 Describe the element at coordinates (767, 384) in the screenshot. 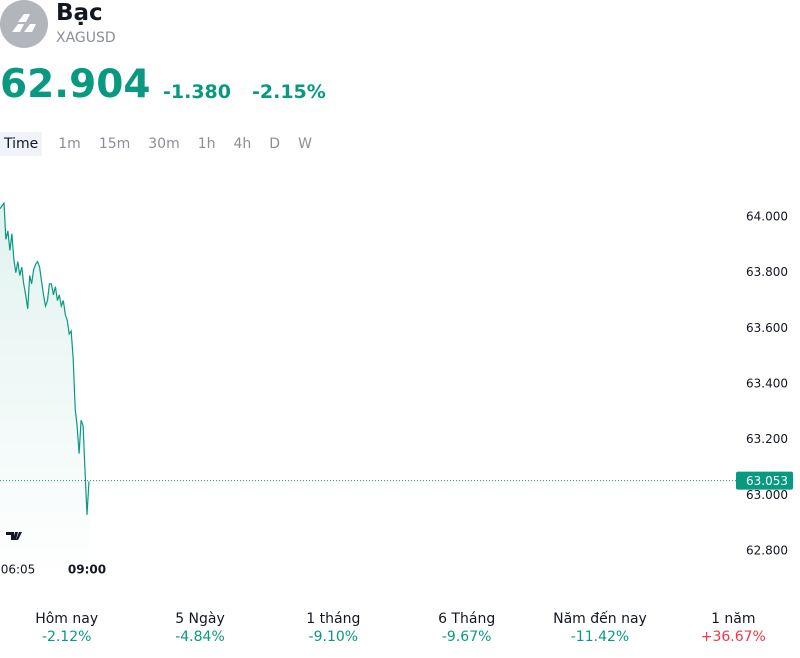

I see `y-tick-label: 63.400` at that location.